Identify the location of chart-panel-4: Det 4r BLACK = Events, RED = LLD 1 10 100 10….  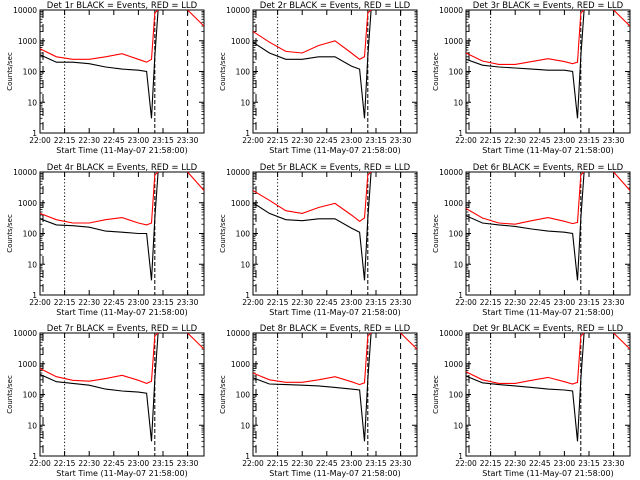
(105, 240).